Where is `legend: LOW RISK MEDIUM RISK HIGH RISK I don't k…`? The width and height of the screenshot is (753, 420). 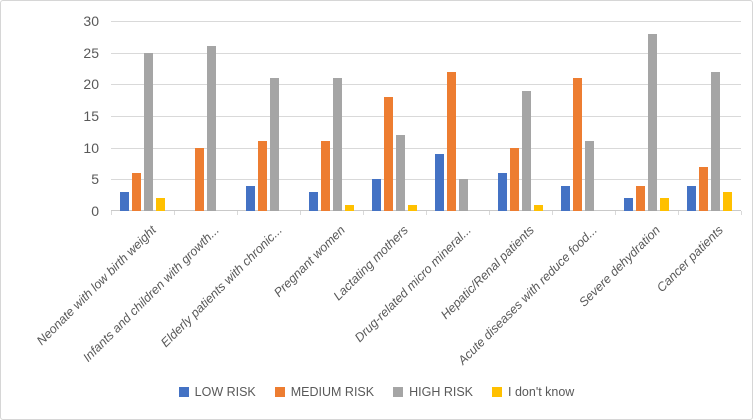
legend: LOW RISK MEDIUM RISK HIGH RISK I don't k… is located at coordinates (376, 392).